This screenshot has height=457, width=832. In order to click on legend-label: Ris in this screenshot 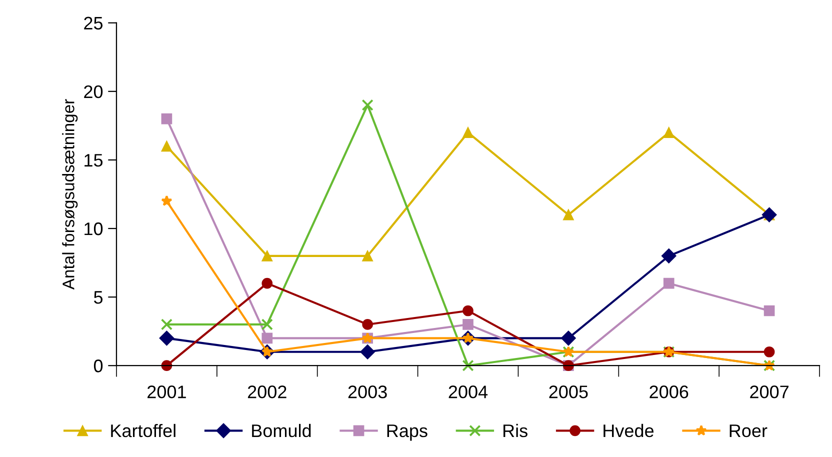, I will do `click(516, 431)`.